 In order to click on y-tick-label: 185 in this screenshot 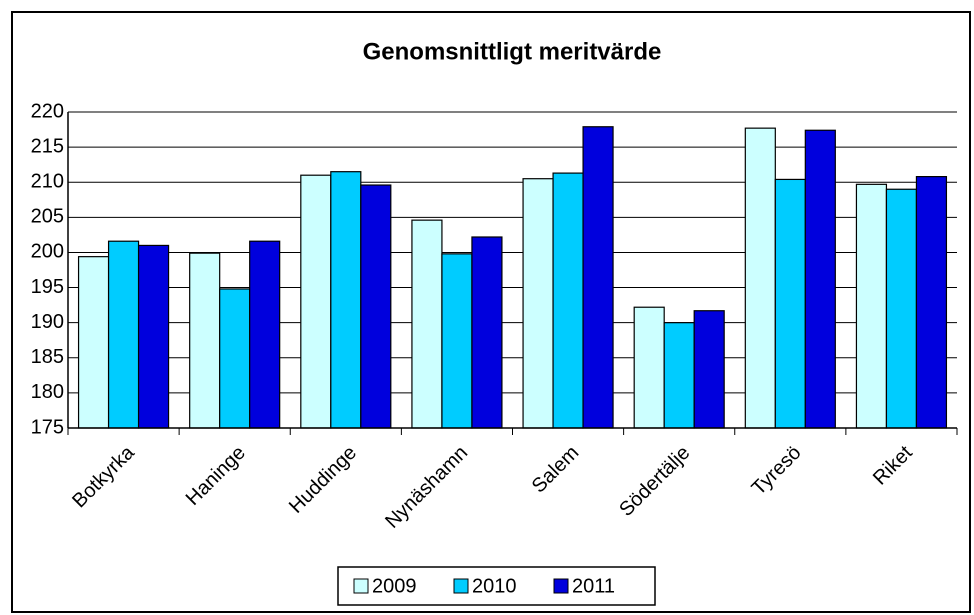, I will do `click(47, 357)`.